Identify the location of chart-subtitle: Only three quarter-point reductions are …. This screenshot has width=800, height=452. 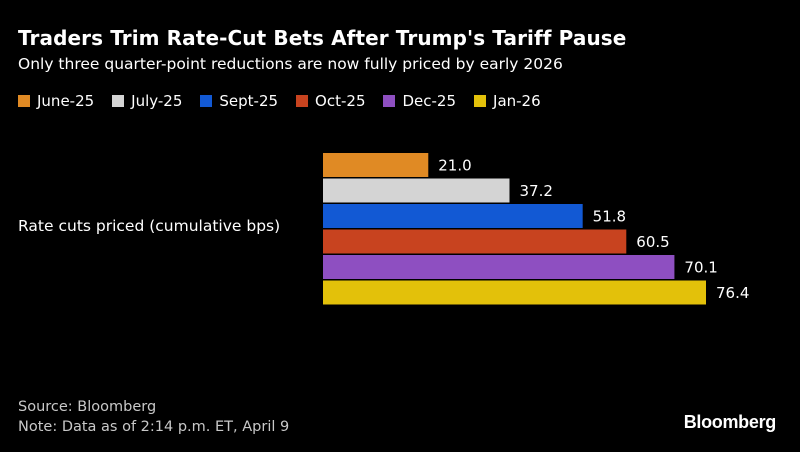
(290, 64).